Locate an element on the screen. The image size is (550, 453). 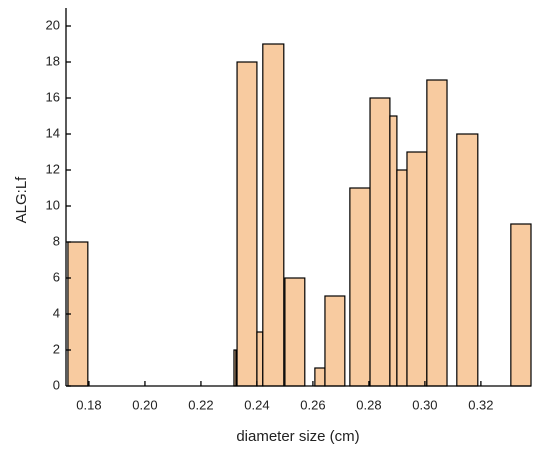
x-tick-label: 0.24 is located at coordinates (256, 404).